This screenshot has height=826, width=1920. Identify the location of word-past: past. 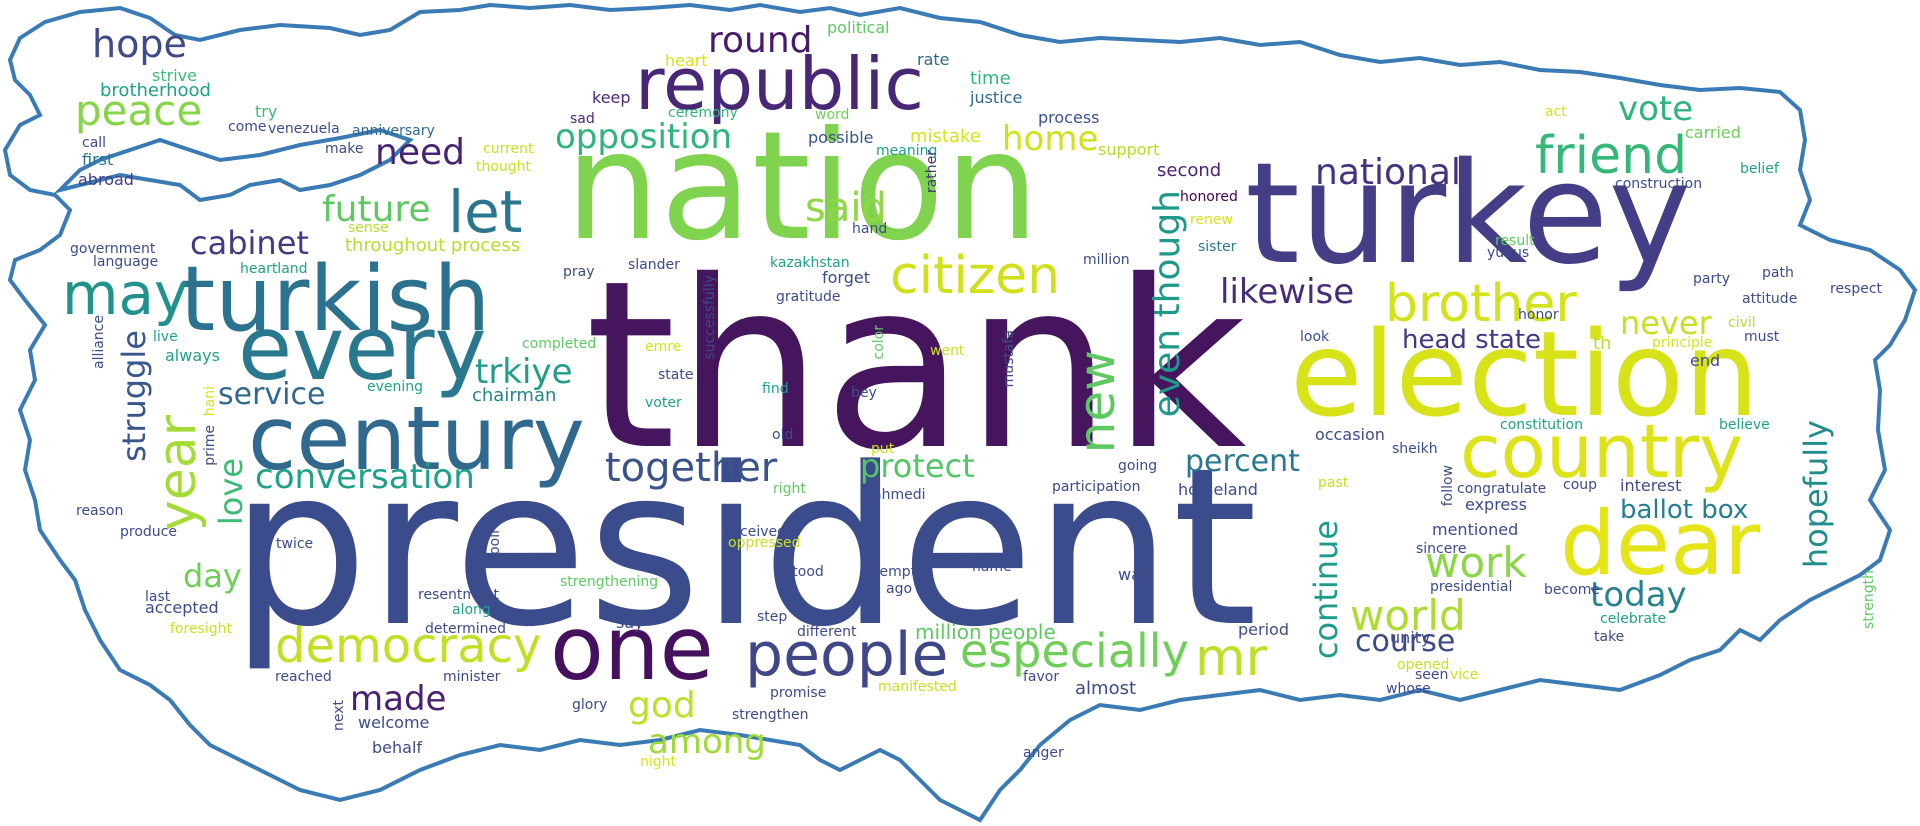
(1333, 483).